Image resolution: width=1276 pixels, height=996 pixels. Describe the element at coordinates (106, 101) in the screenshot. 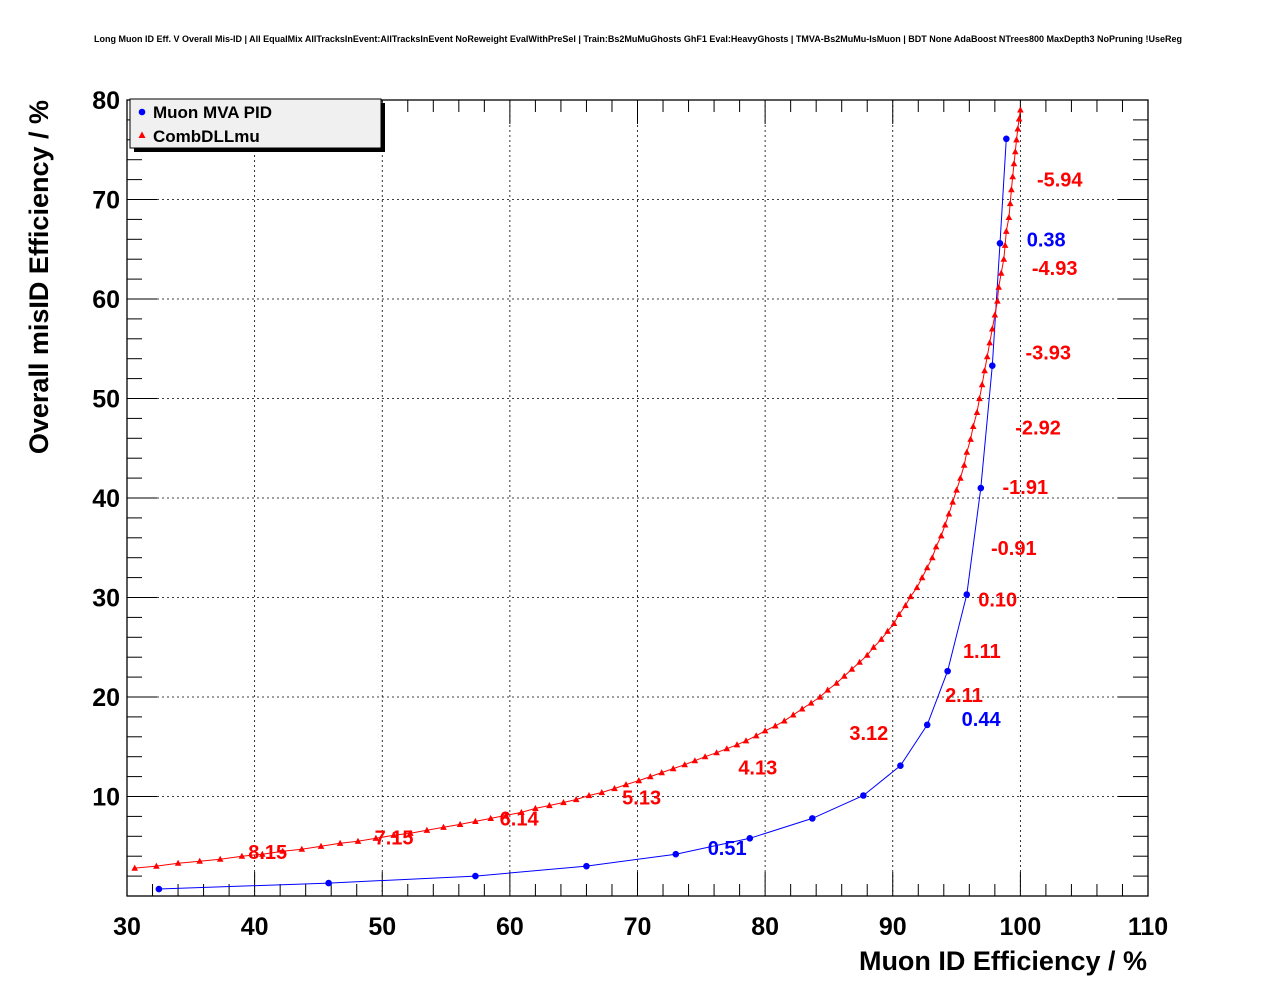

I see `y-tick-label: 80` at that location.